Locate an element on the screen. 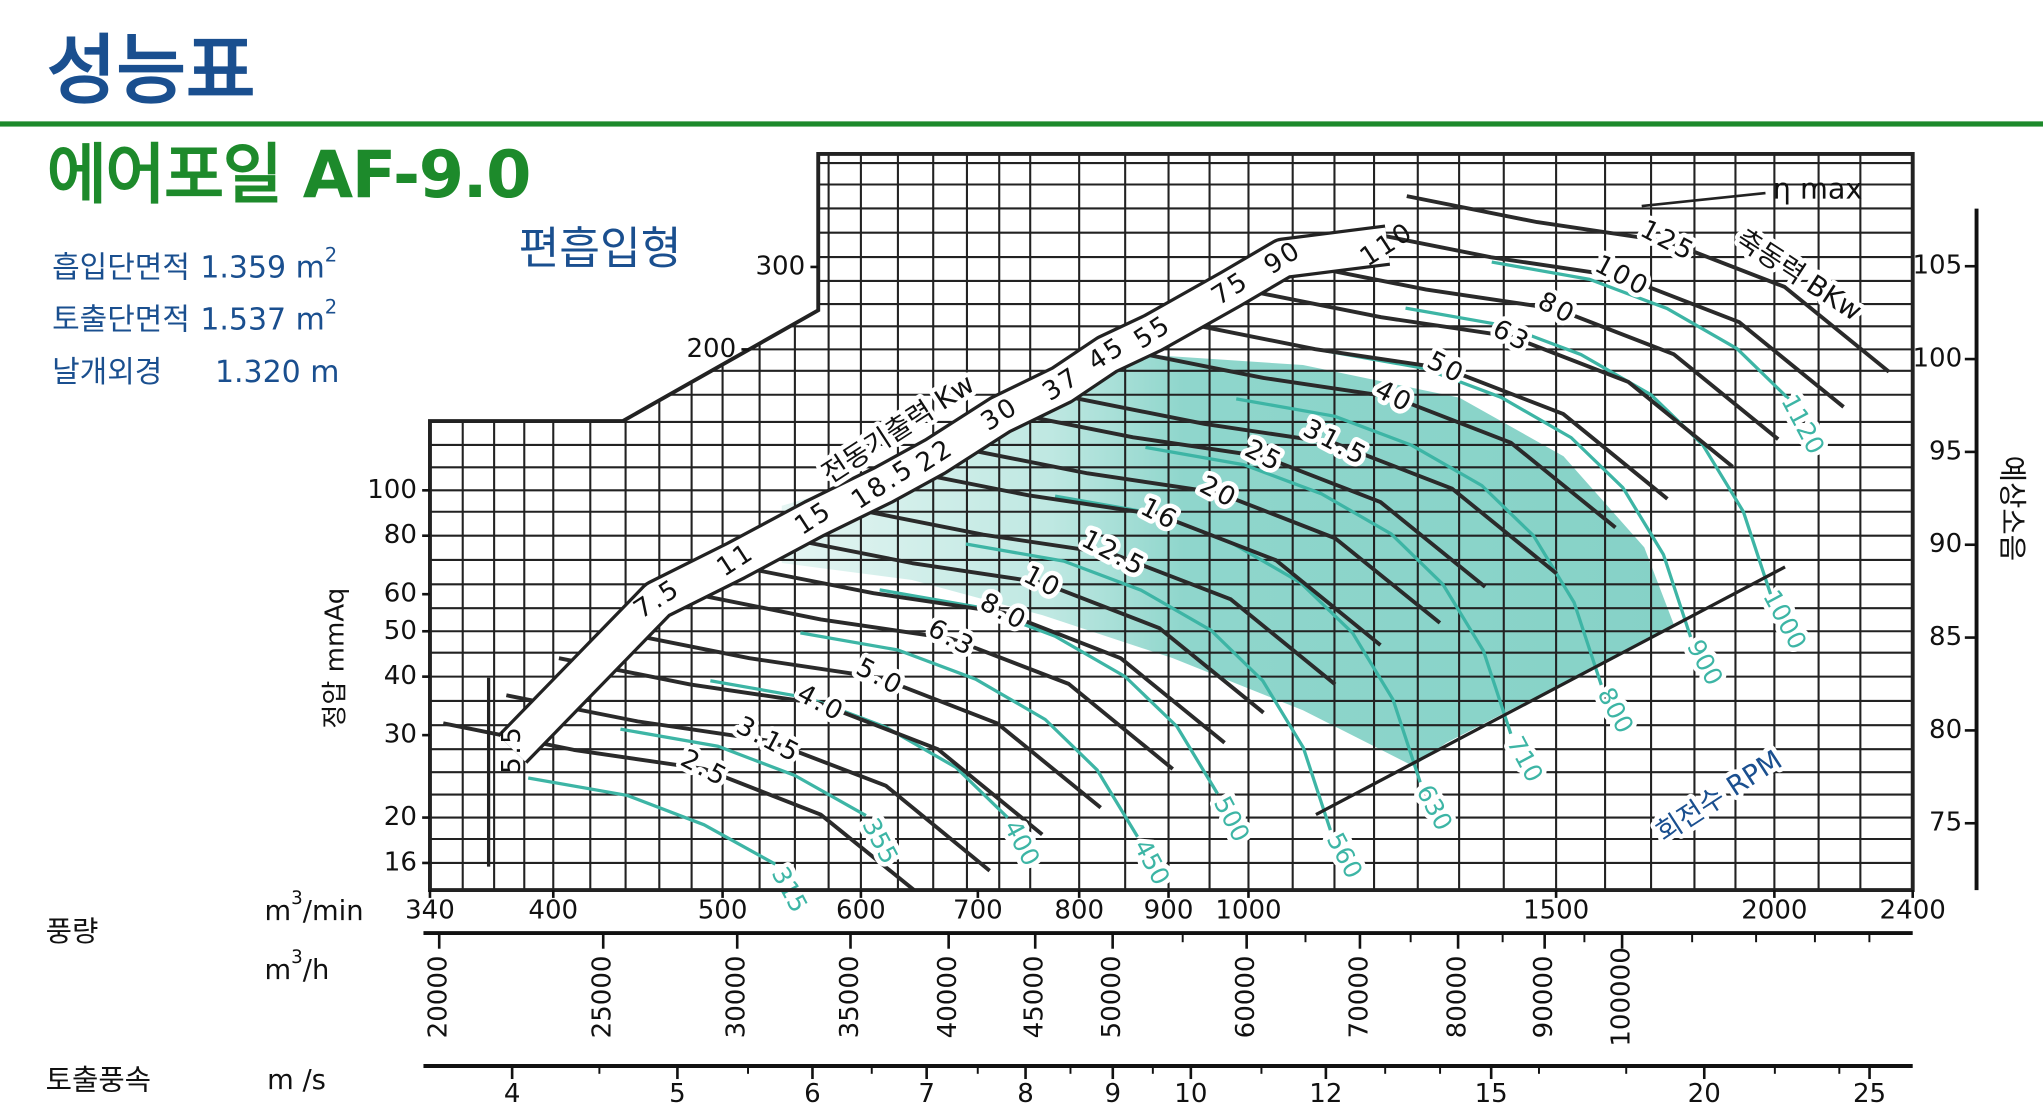  x3-tick-label: 5 is located at coordinates (677, 1094).